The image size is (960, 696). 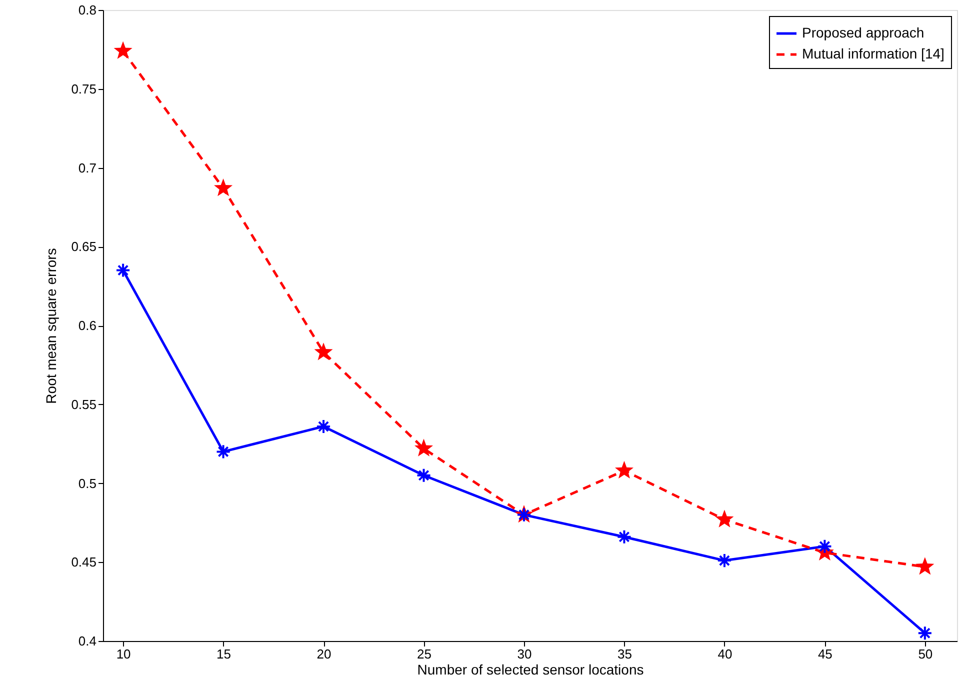 I want to click on legend-label: Mutual information [14], so click(x=873, y=54).